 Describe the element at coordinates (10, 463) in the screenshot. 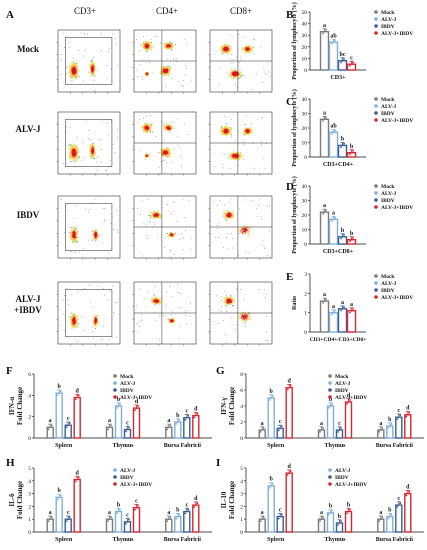

I see `panel-letter-h: H` at that location.